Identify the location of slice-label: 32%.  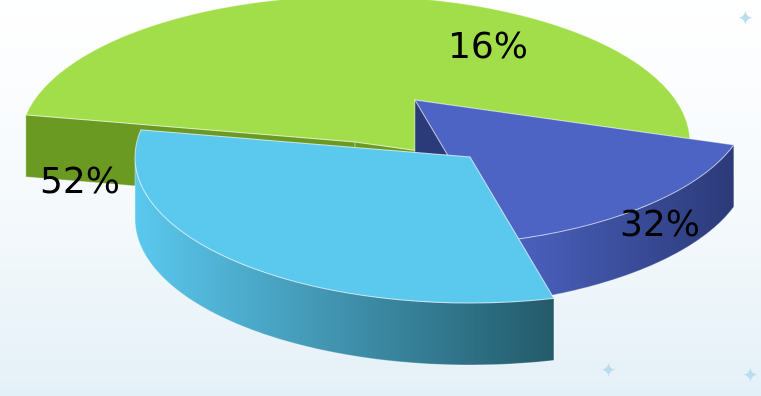
(660, 224).